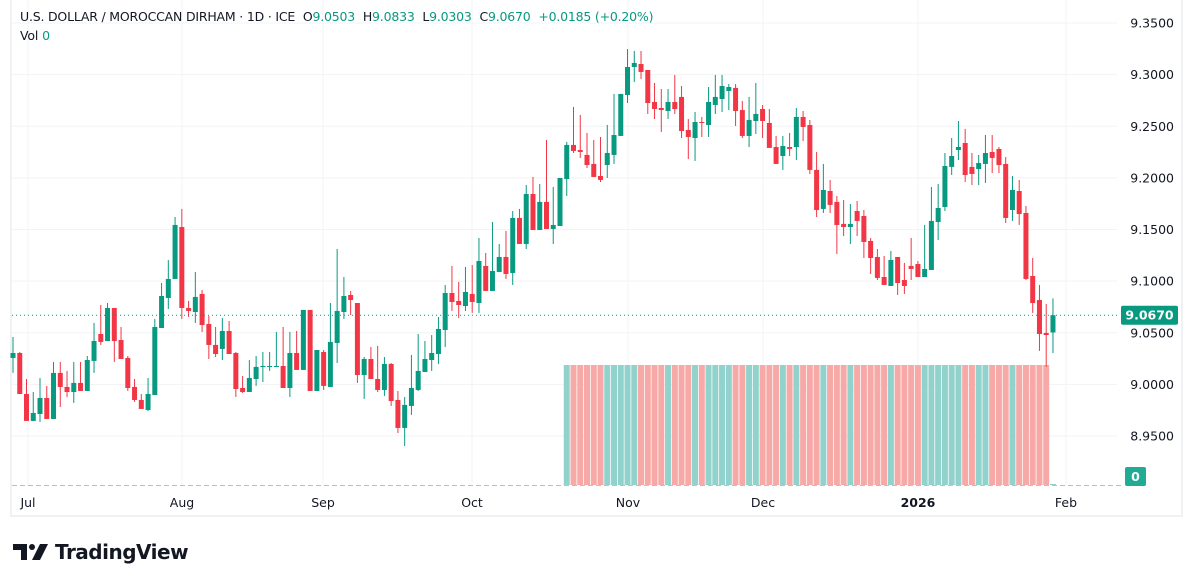 The image size is (1195, 586). Describe the element at coordinates (548, 502) in the screenshot. I see `time-axis: Jul Aug Sep Oct Nov Dec 2026 Feb` at that location.